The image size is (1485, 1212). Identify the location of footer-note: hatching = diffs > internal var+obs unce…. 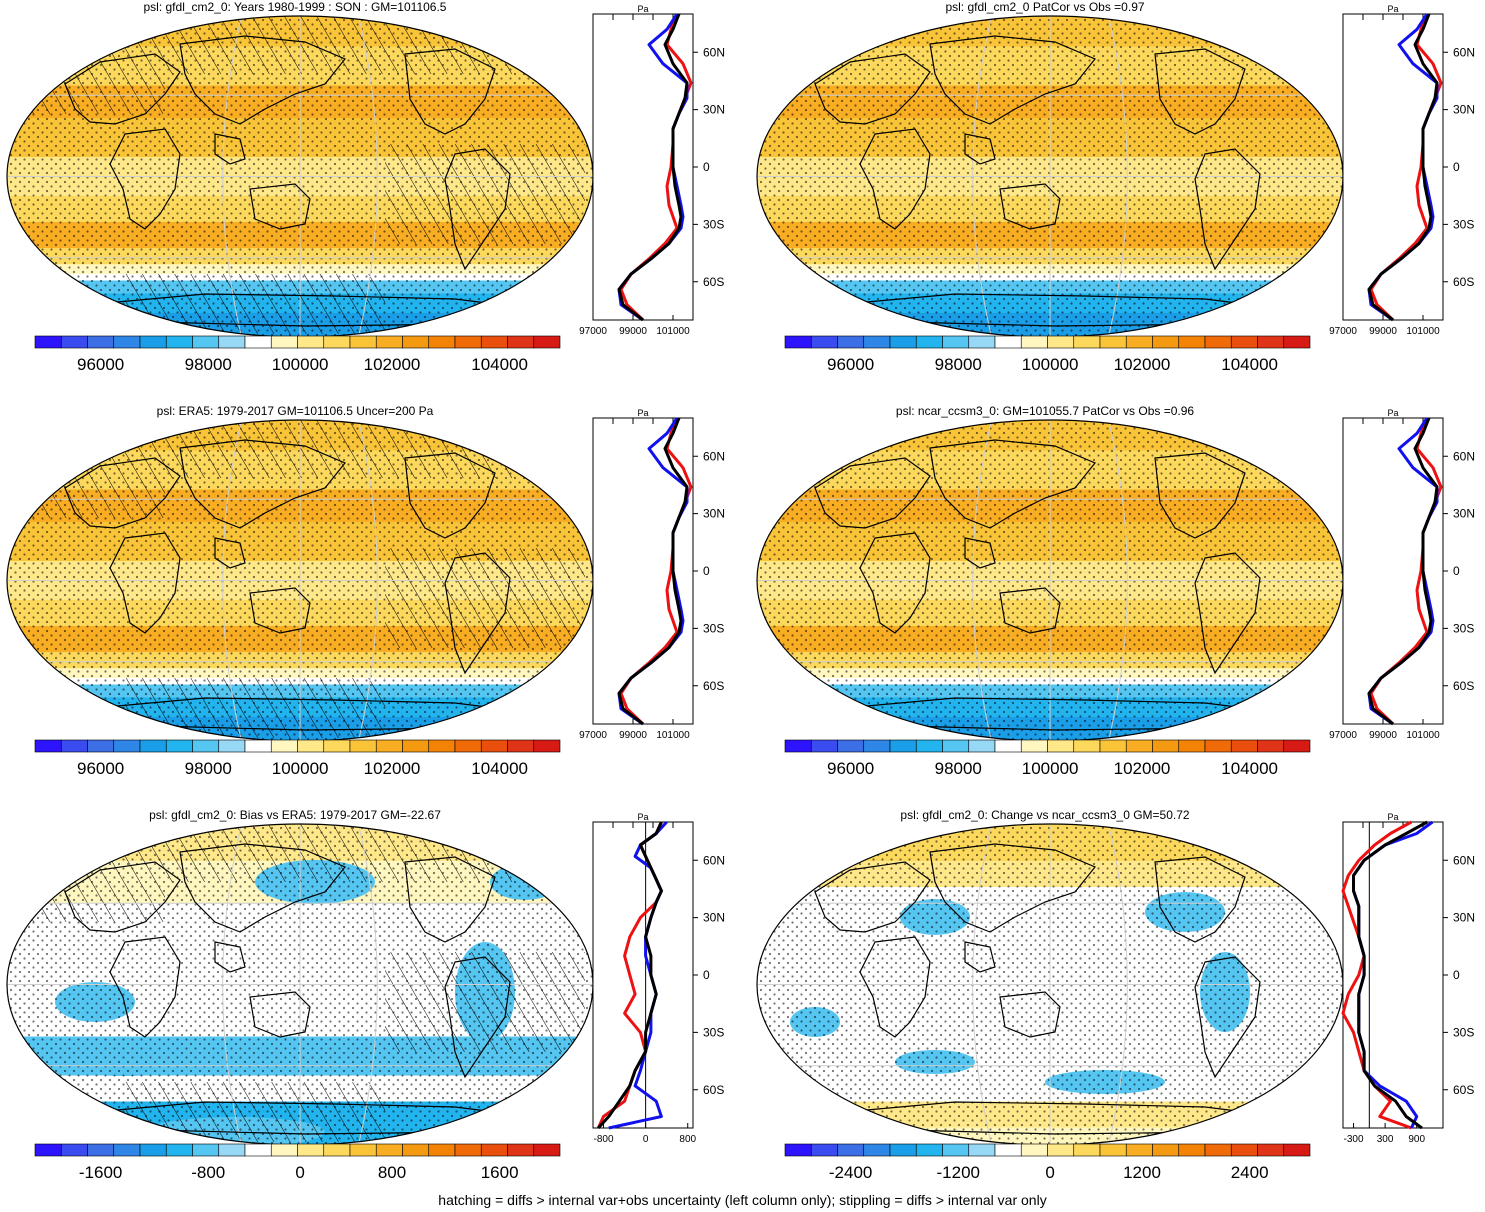
(742, 1200).